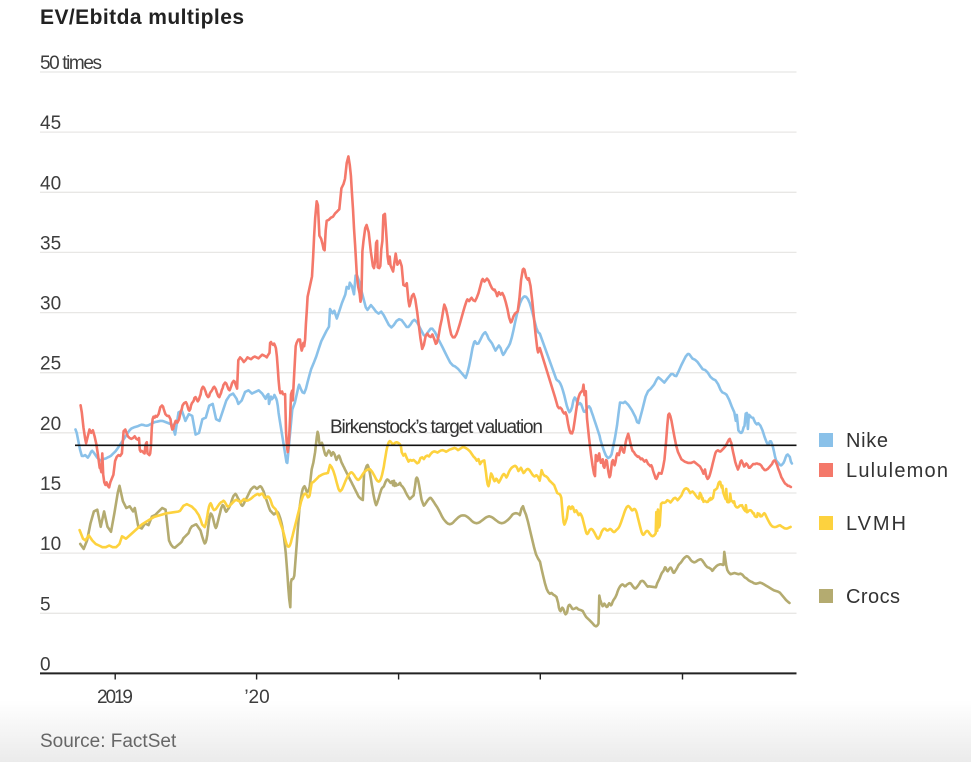 The height and width of the screenshot is (762, 971). What do you see at coordinates (436, 427) in the screenshot?
I see `svg-text: Birkenstock’s target valuation` at bounding box center [436, 427].